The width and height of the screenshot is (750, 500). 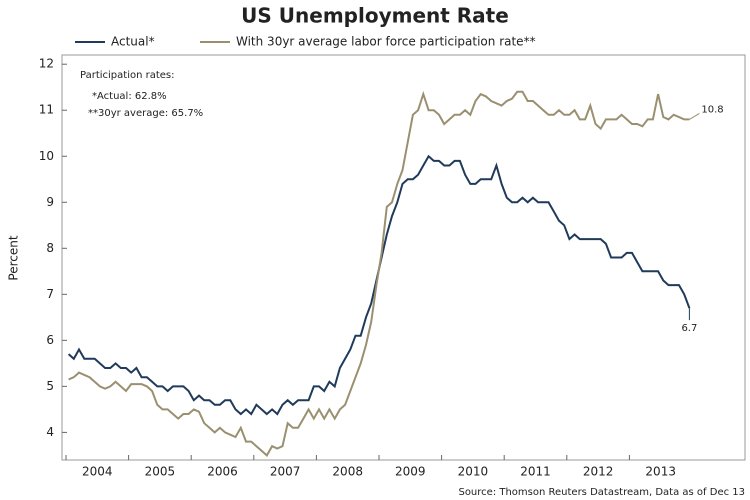 I want to click on x-tick-label: 2013, so click(x=660, y=472).